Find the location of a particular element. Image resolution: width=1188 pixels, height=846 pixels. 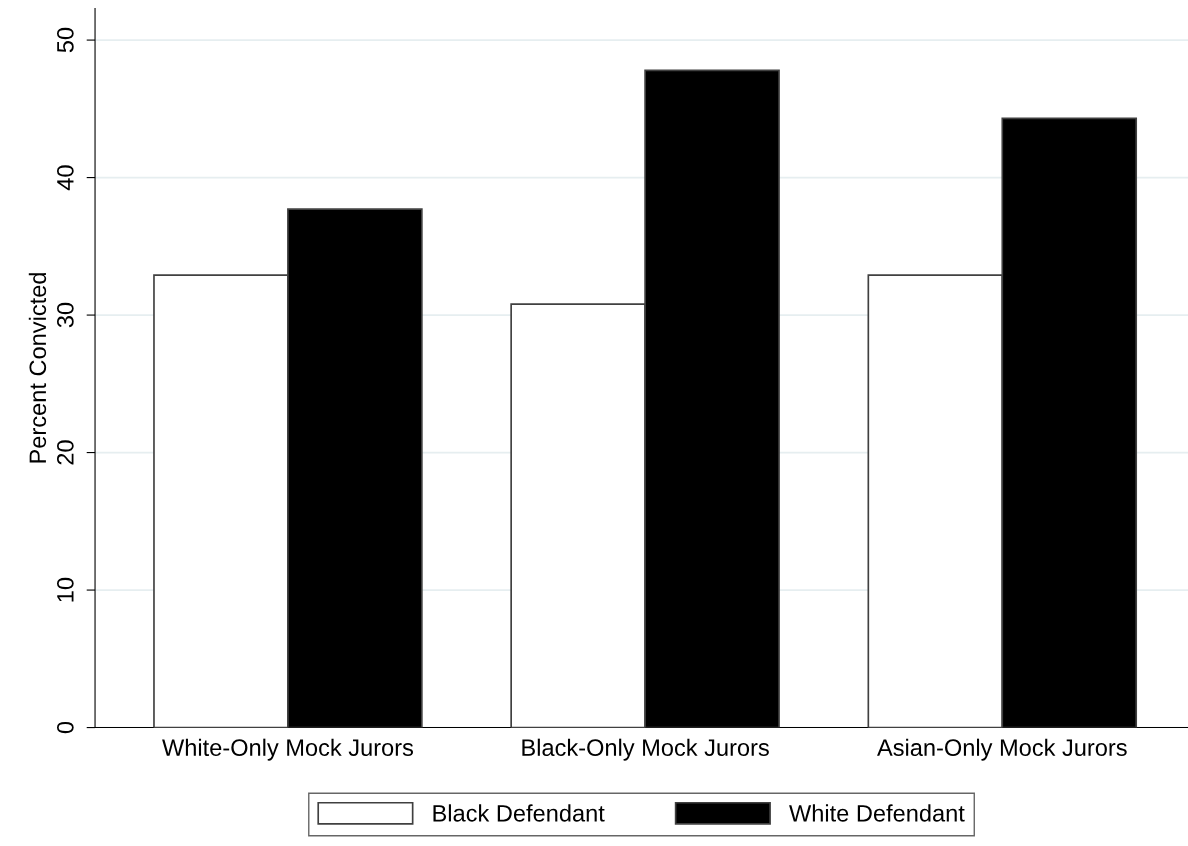

y-tick-label: 50 is located at coordinates (65, 40).